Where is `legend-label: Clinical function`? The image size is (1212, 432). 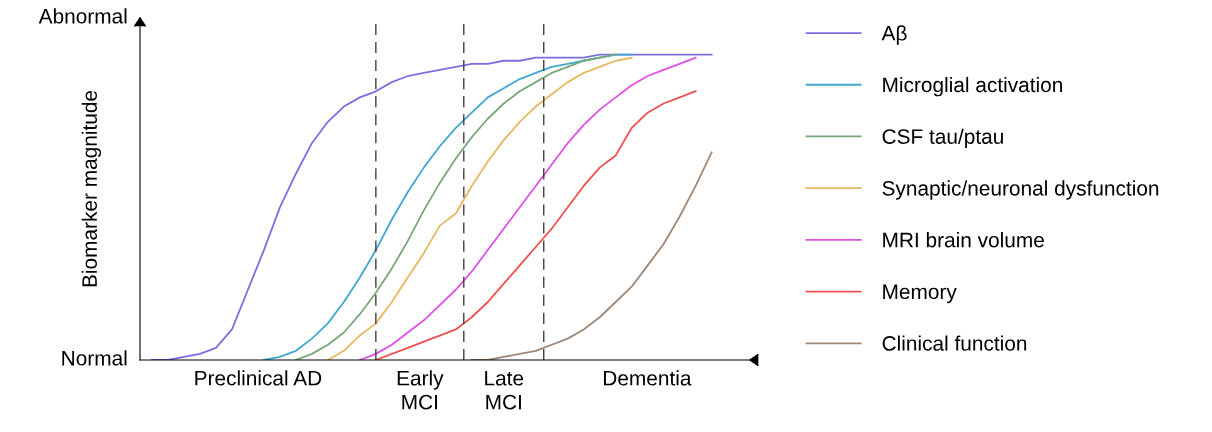
legend-label: Clinical function is located at coordinates (954, 343).